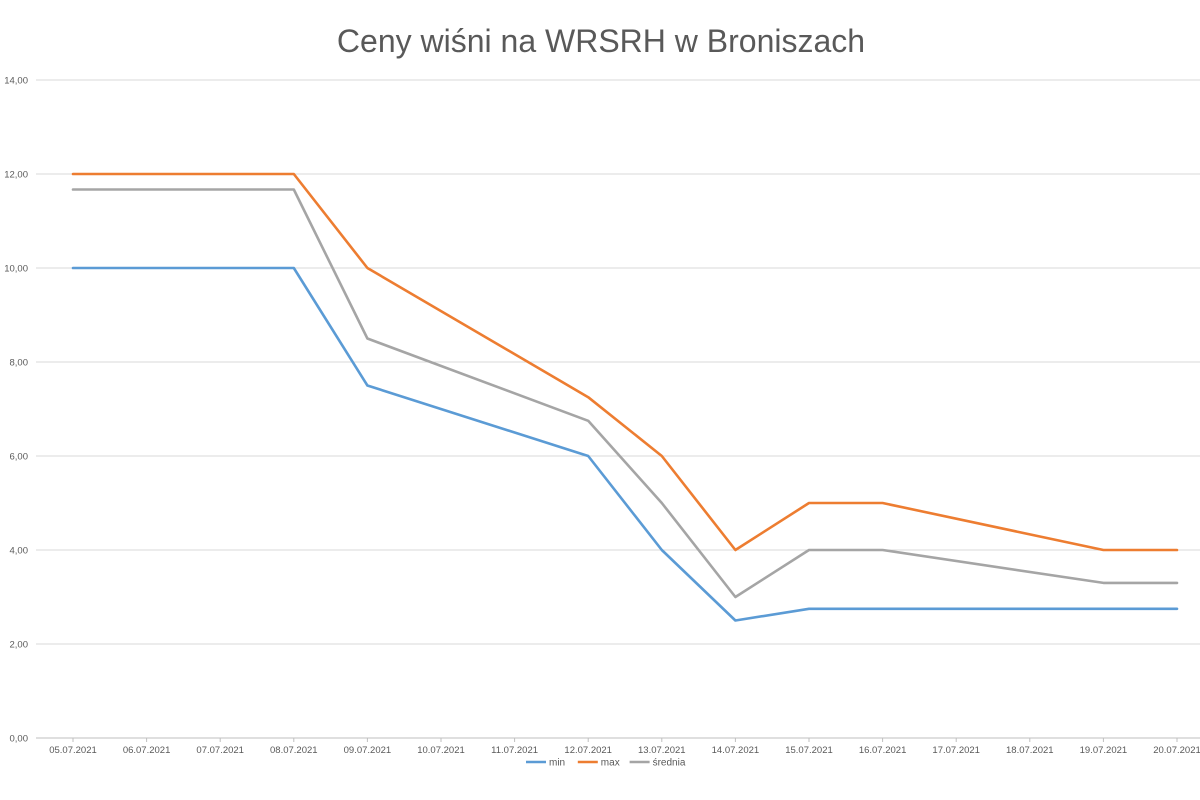  What do you see at coordinates (294, 750) in the screenshot?
I see `x-tick-label: 08.07.2021` at bounding box center [294, 750].